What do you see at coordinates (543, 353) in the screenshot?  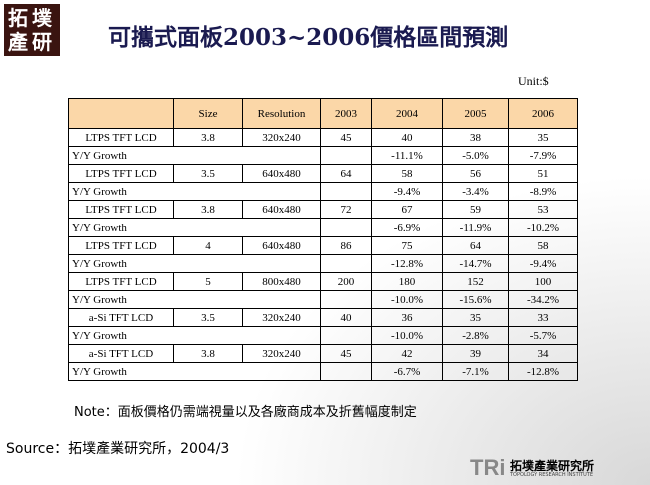 I see `value-cell: 34` at bounding box center [543, 353].